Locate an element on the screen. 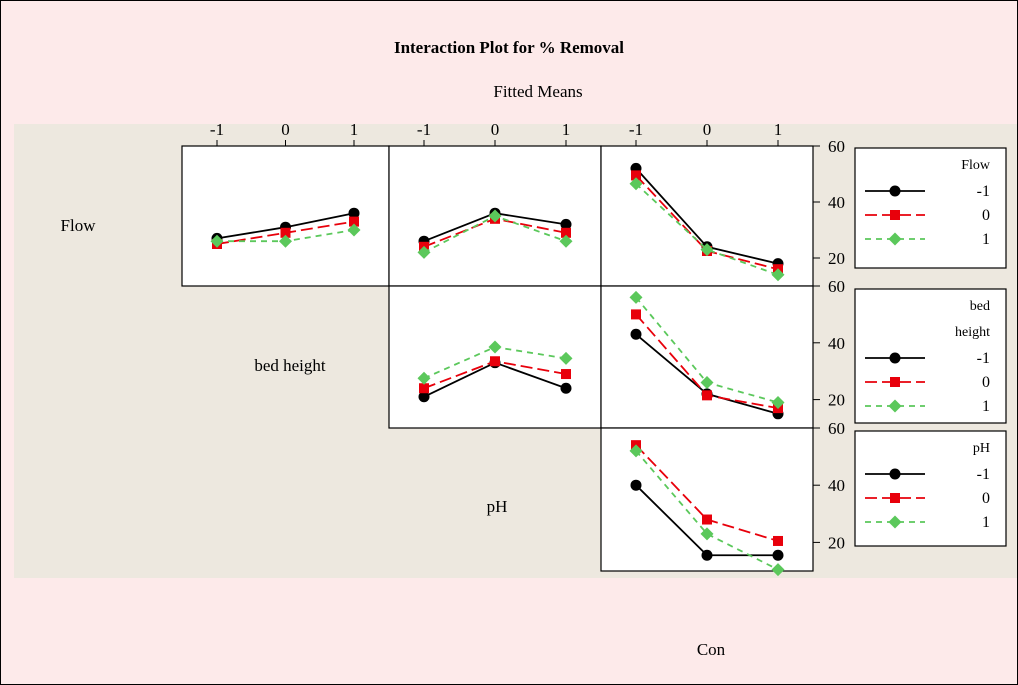 This screenshot has width=1018, height=685. legend-title: Flow is located at coordinates (976, 165).